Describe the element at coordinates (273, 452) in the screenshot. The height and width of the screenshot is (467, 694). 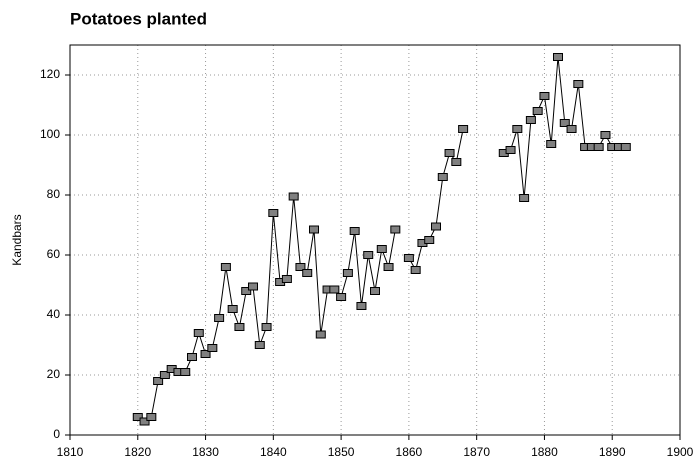
I see `x-tick-label: 1840` at that location.